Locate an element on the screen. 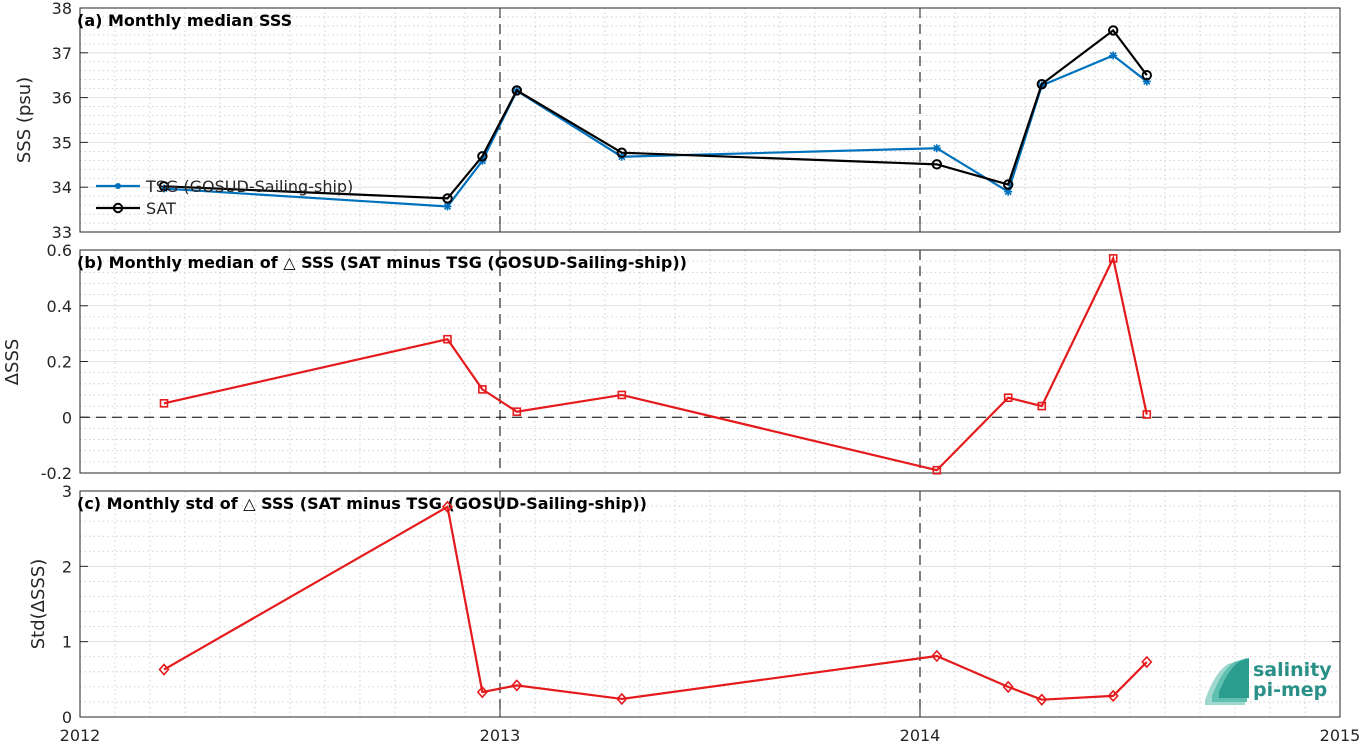  salinity-pi-mep-logo: salinity pi-mep is located at coordinates (1268, 681).